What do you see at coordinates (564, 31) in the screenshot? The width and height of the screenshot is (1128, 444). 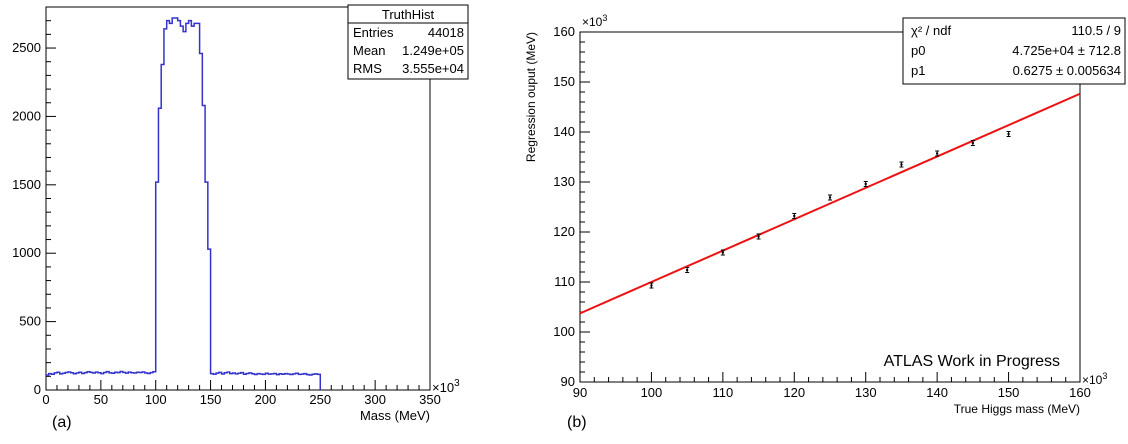 I see `y-tick-label: 160` at bounding box center [564, 31].